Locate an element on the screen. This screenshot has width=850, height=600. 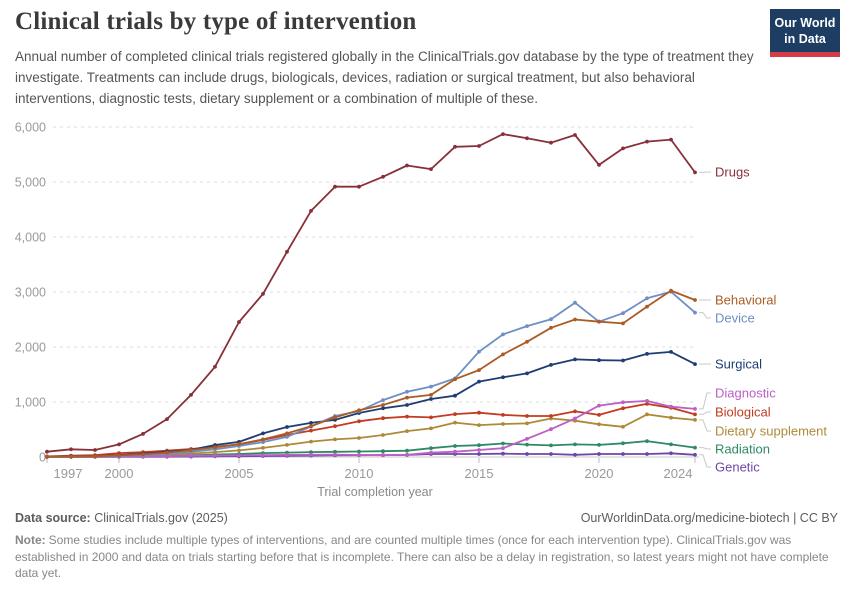
y-tick-label: 3,000 is located at coordinates (30, 293).